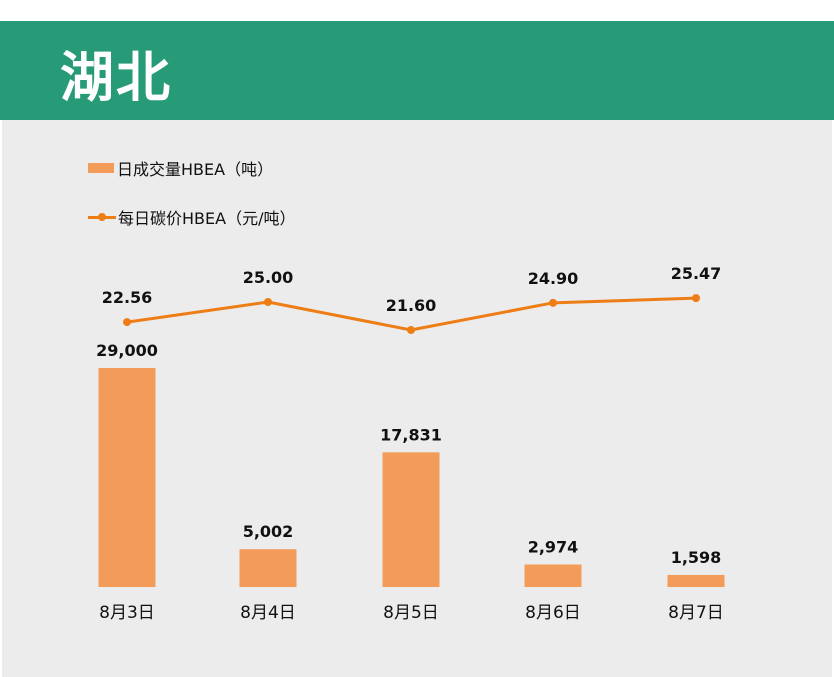  I want to click on x-tick-label: 8月7日, so click(696, 613).